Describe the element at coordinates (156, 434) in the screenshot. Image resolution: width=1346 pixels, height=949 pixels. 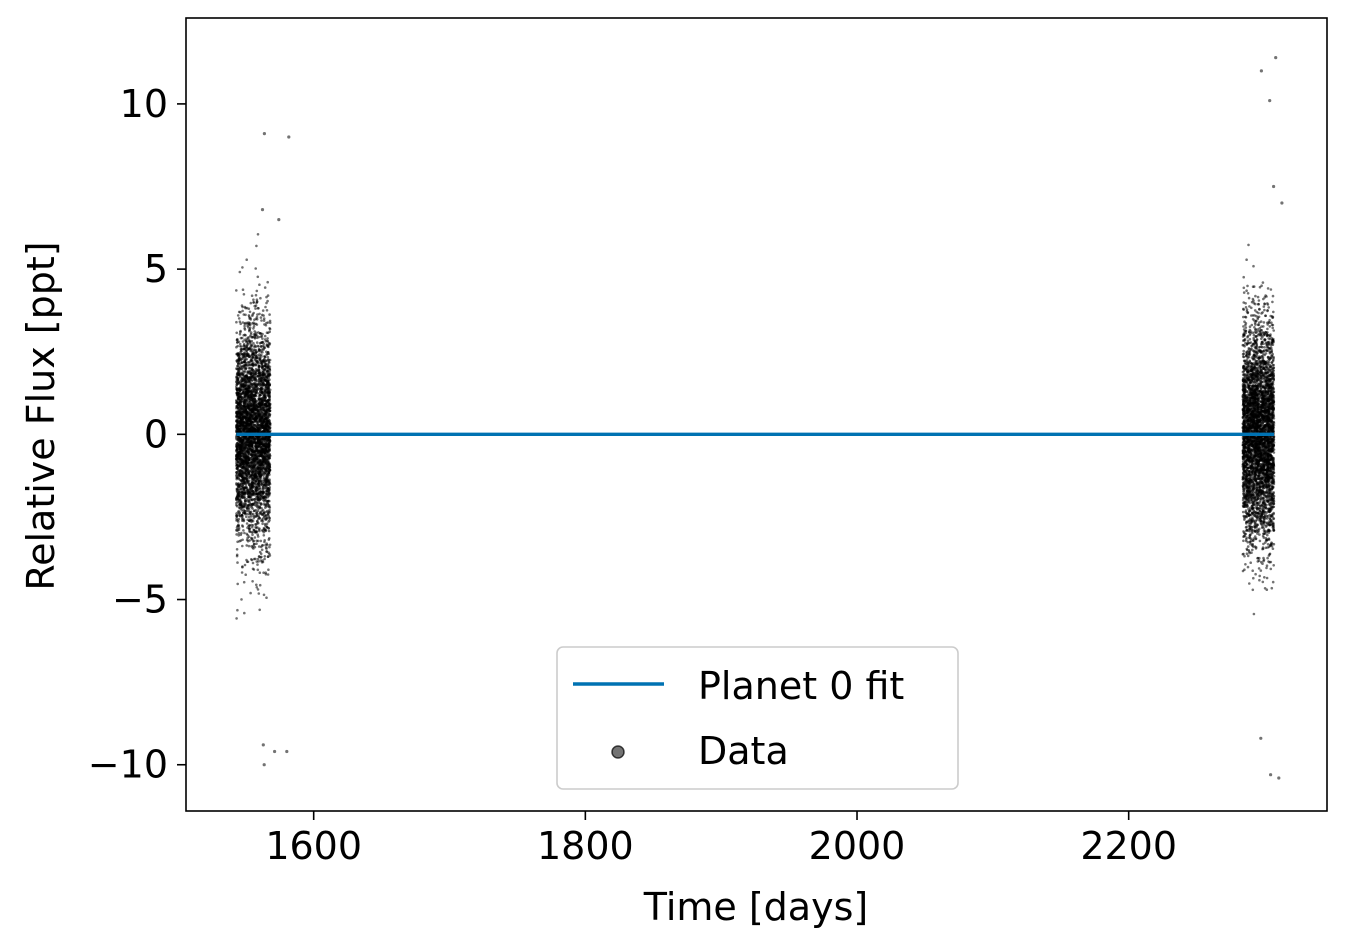
I see `y-tick-label: 0` at that location.